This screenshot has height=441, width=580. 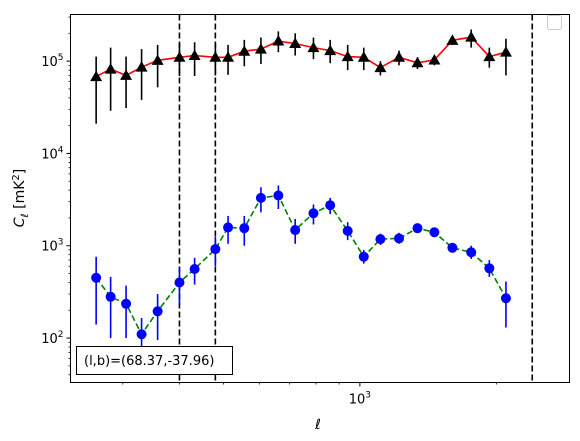 I want to click on y-label-close: ], so click(x=20, y=171).